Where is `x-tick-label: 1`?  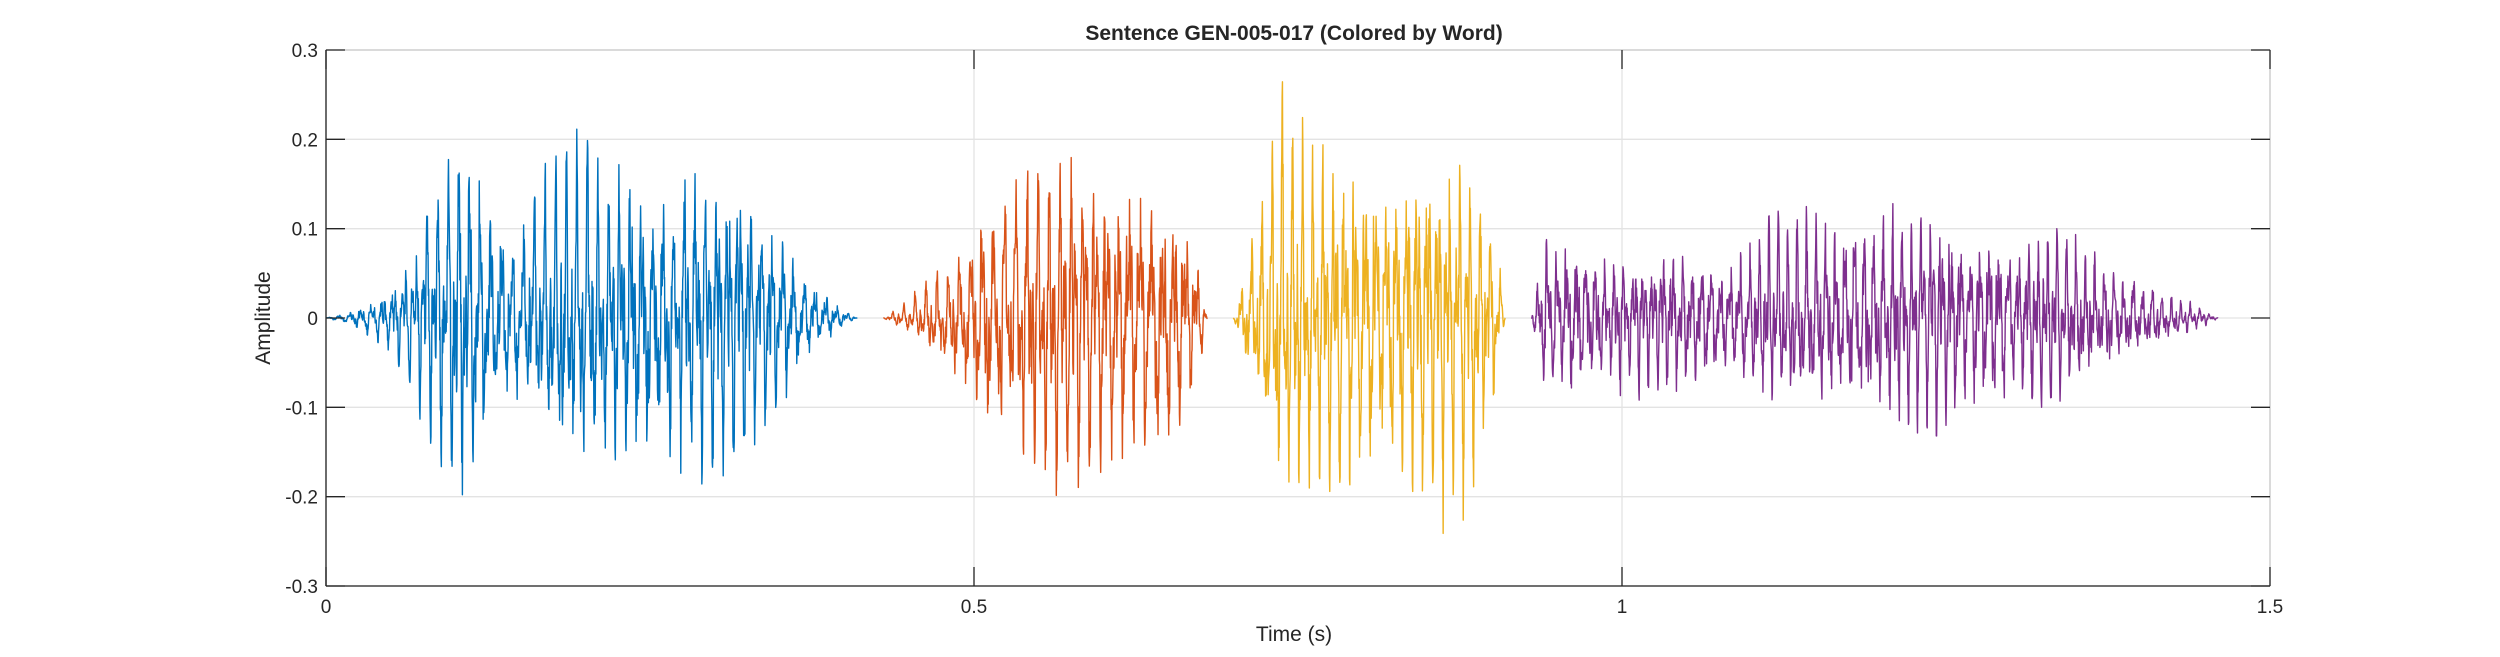 x-tick-label: 1 is located at coordinates (1622, 607).